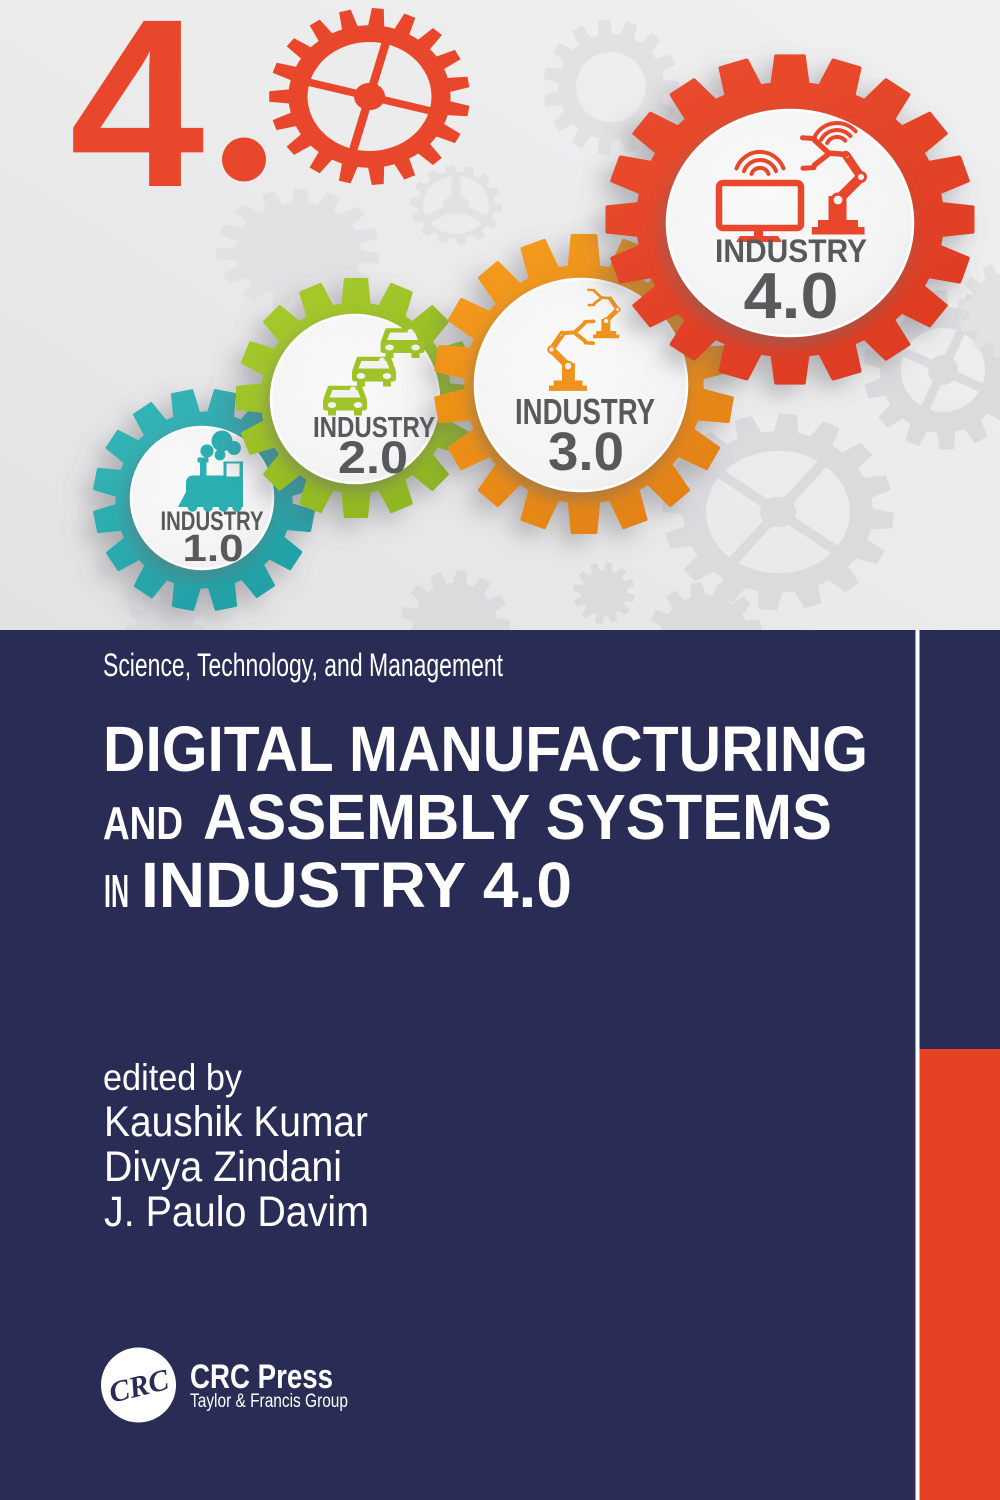 Image resolution: width=1000 pixels, height=1500 pixels. What do you see at coordinates (269, 1401) in the screenshot?
I see `svg-text: Taylor & Francis Group` at bounding box center [269, 1401].